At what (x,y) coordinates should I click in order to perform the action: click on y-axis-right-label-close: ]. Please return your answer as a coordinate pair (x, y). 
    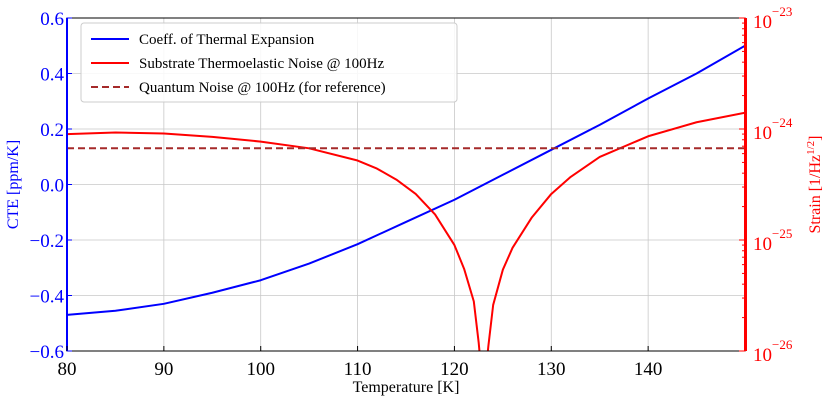
    Looking at the image, I should click on (815, 137).